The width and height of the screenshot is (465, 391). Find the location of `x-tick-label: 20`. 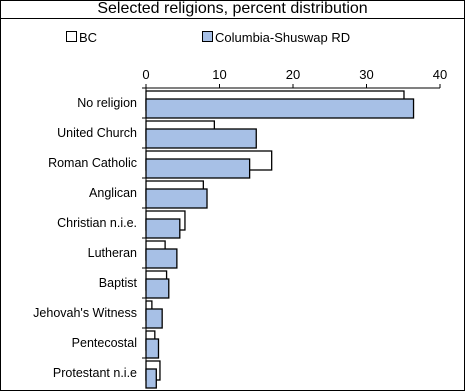

x-tick-label: 20 is located at coordinates (293, 74).